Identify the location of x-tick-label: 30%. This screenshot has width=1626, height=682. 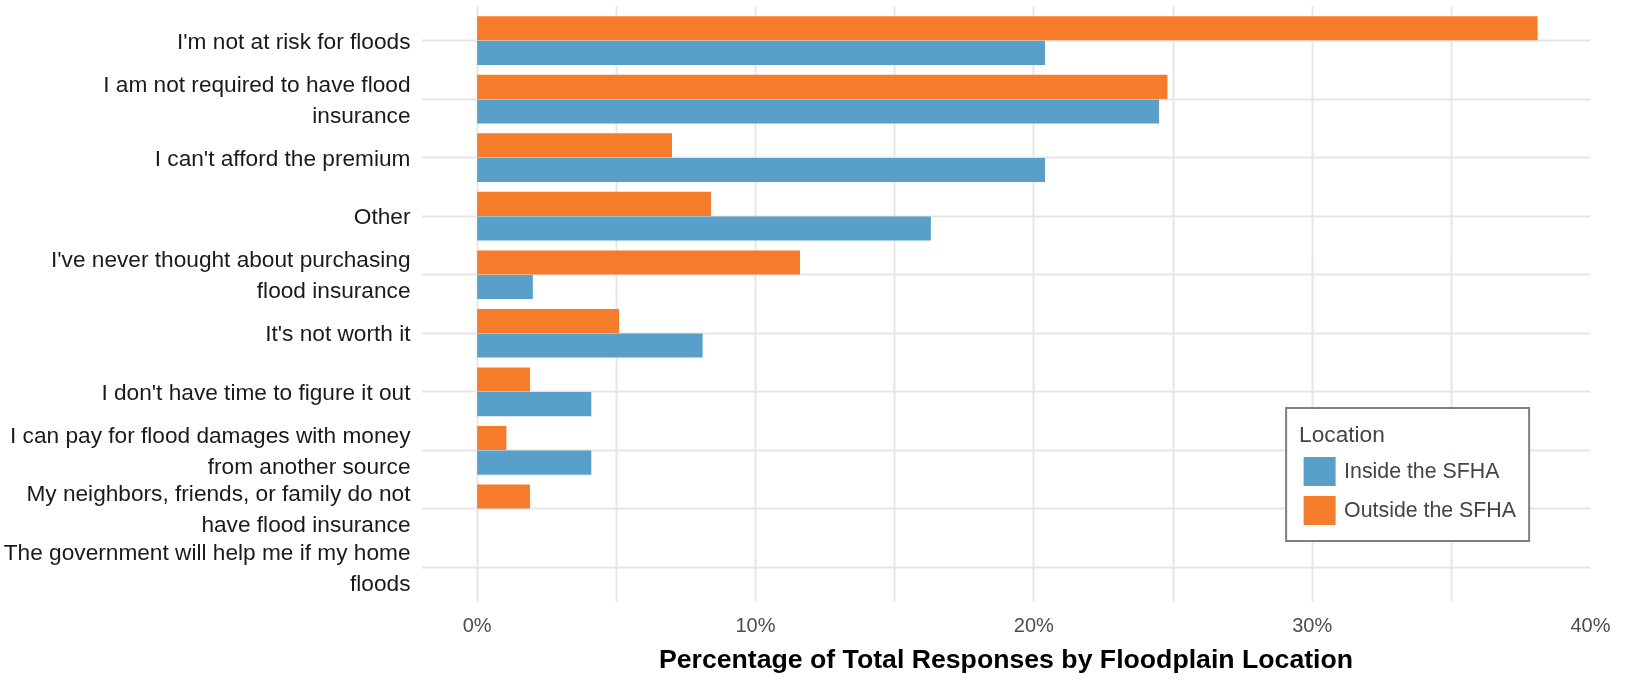
(1312, 624).